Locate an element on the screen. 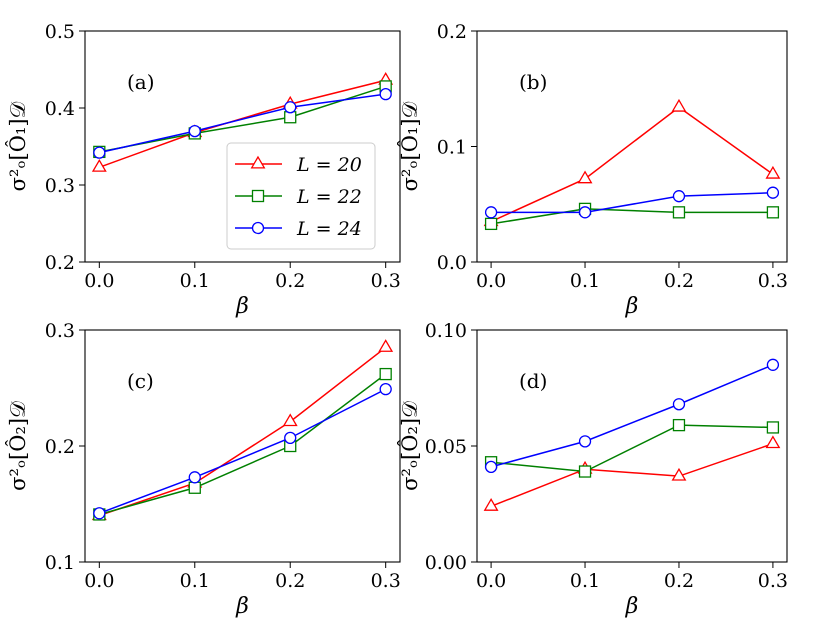 The width and height of the screenshot is (830, 623). panel-tag: (c) is located at coordinates (140, 381).